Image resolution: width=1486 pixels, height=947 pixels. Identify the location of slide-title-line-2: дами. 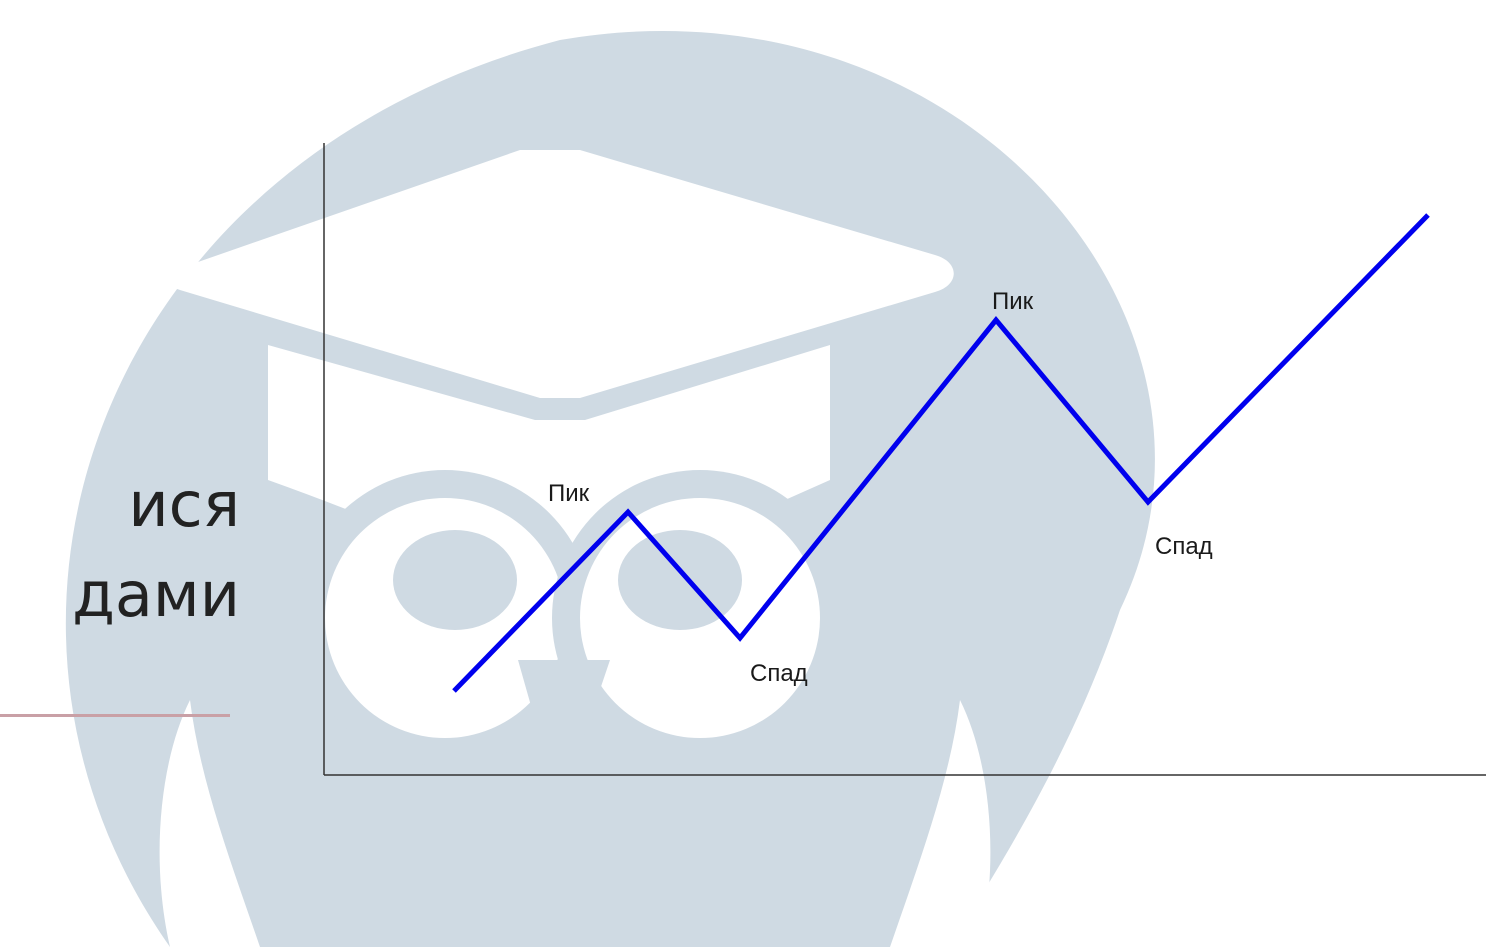
(156, 594).